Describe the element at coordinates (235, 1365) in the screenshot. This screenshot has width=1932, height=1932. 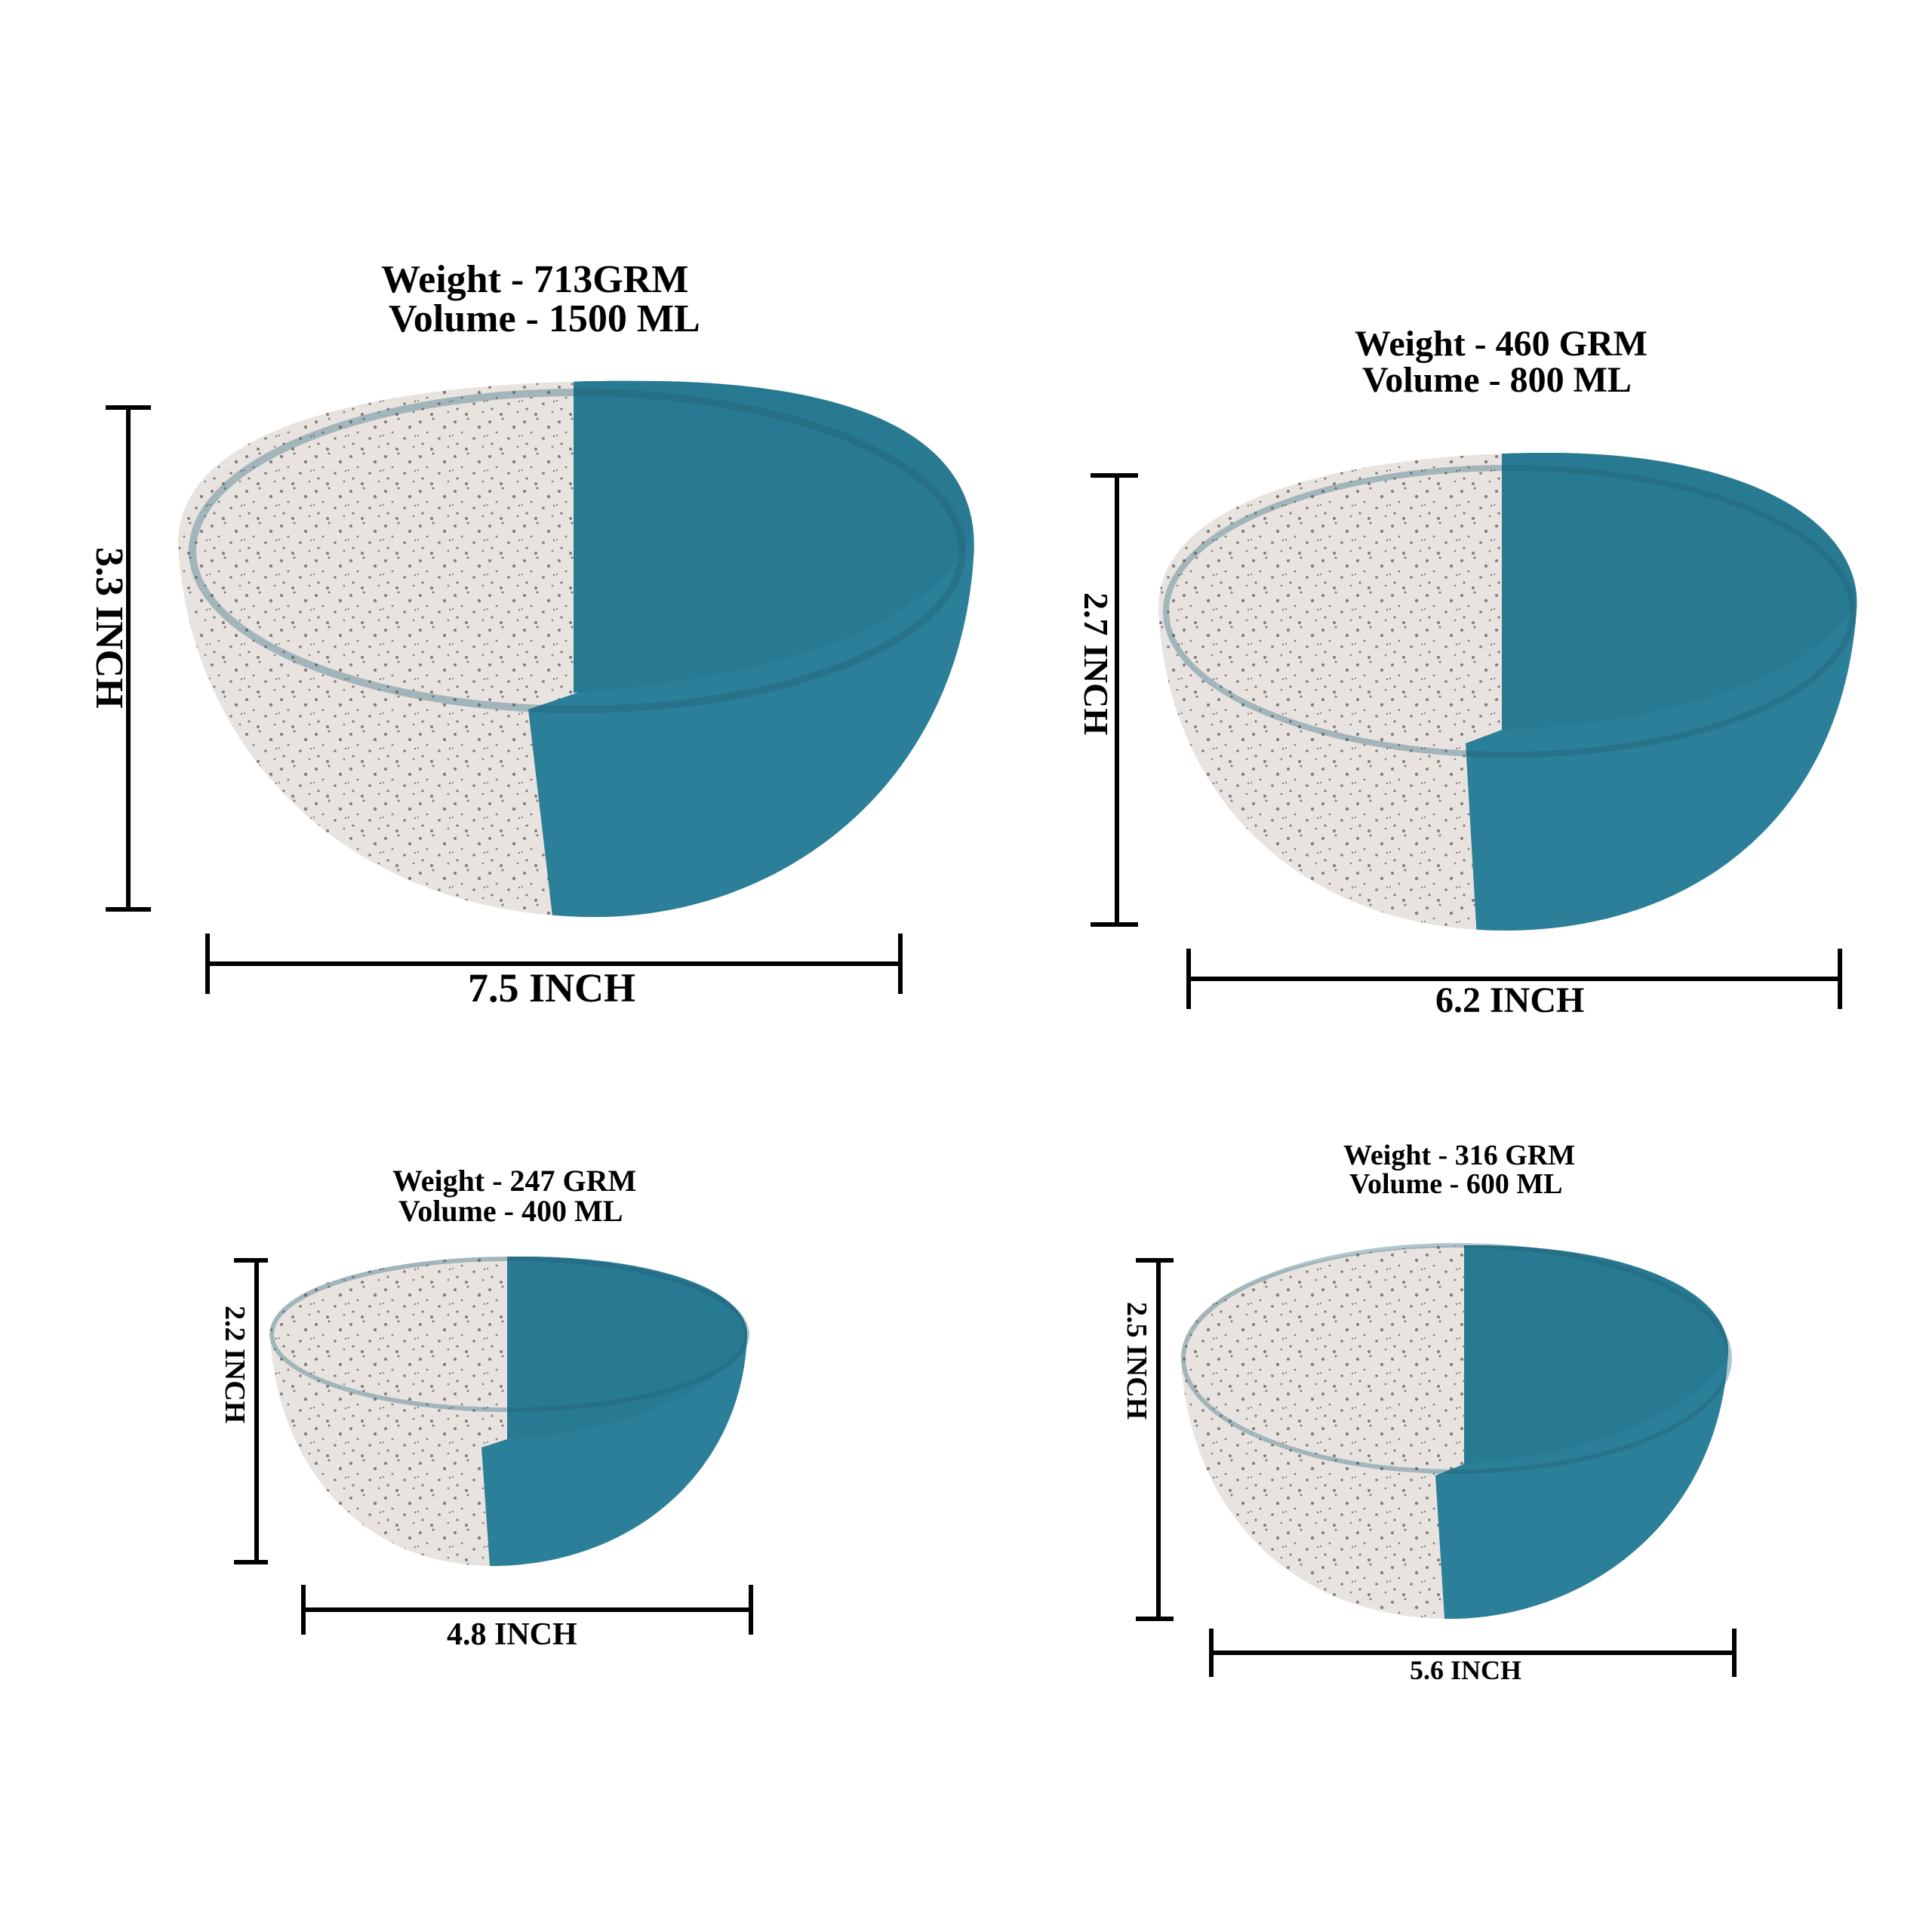
I see `height-label-small: 2.2 INCH` at that location.